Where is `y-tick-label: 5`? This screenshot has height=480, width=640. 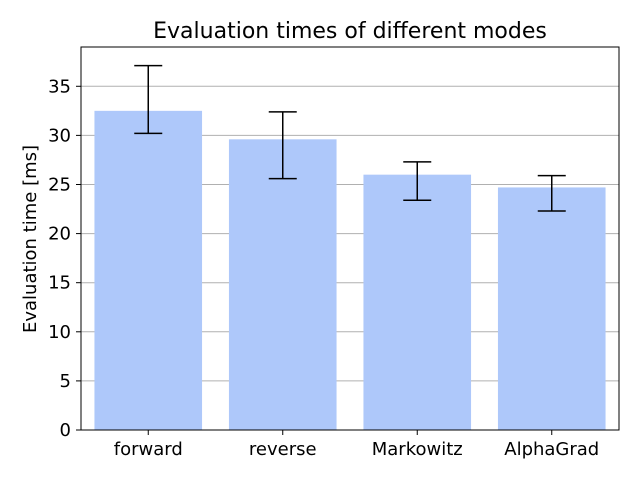 y-tick-label: 5 is located at coordinates (65, 381).